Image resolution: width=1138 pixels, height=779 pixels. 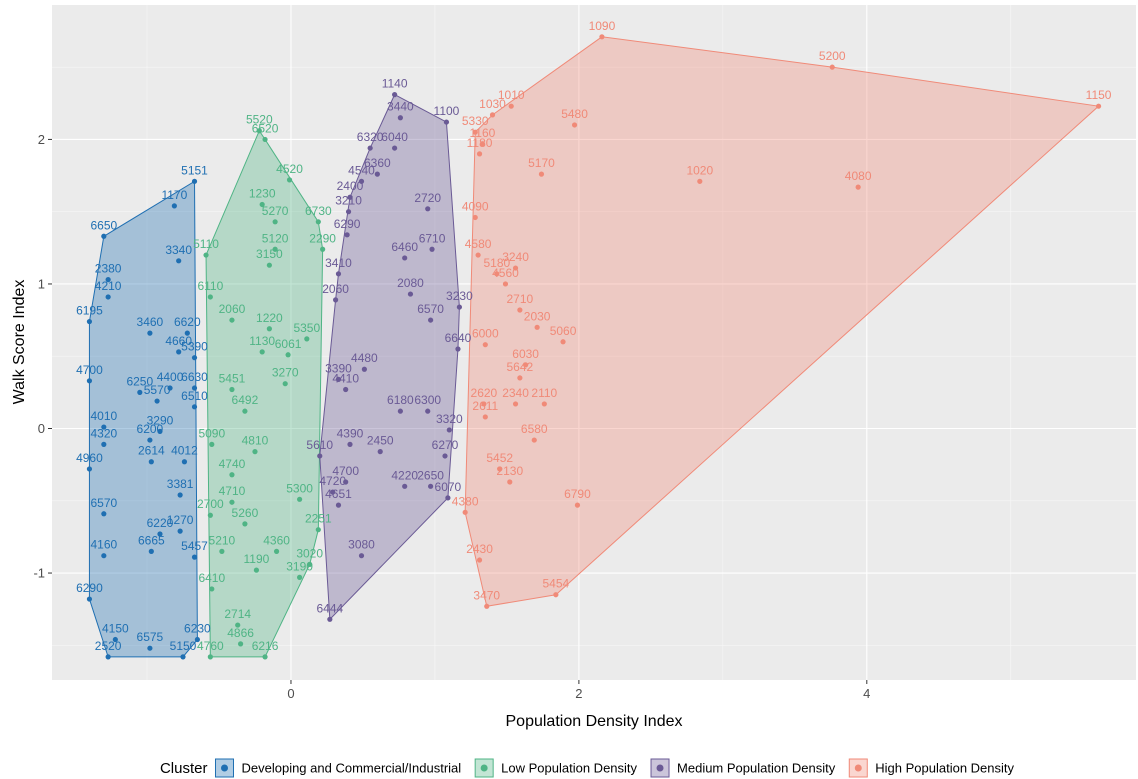 I want to click on point-label: 2430, so click(x=479, y=549).